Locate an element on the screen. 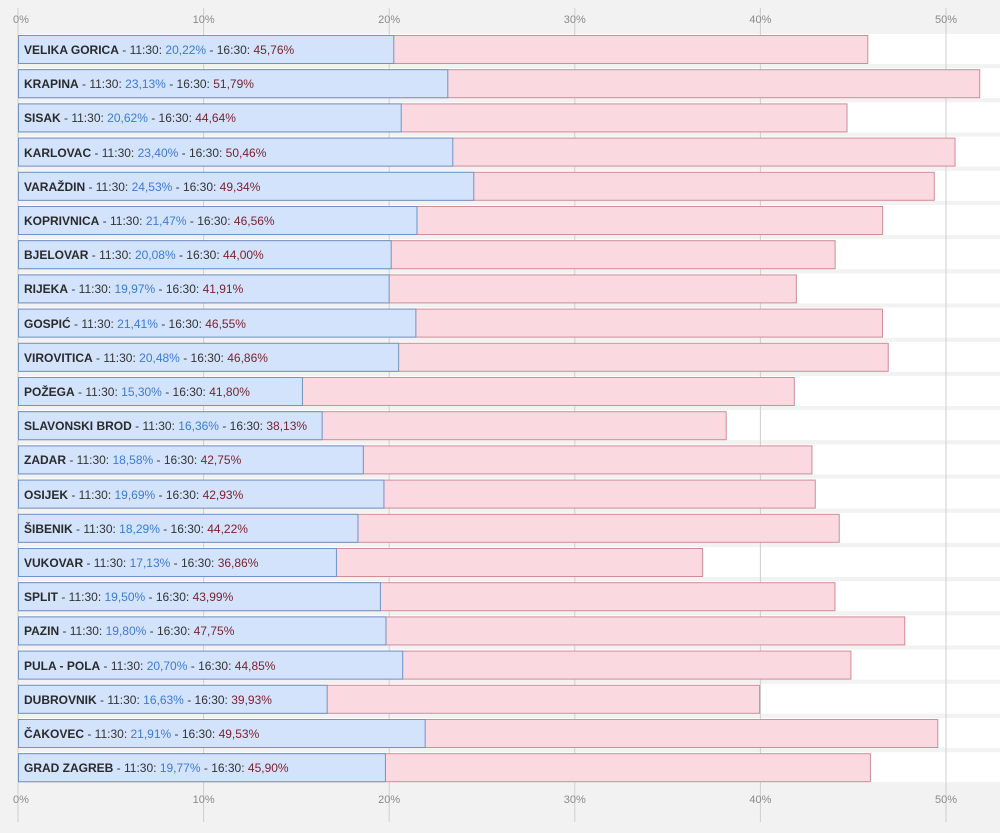 This screenshot has width=1000, height=833. data-label-1630: 45,76% is located at coordinates (274, 50).